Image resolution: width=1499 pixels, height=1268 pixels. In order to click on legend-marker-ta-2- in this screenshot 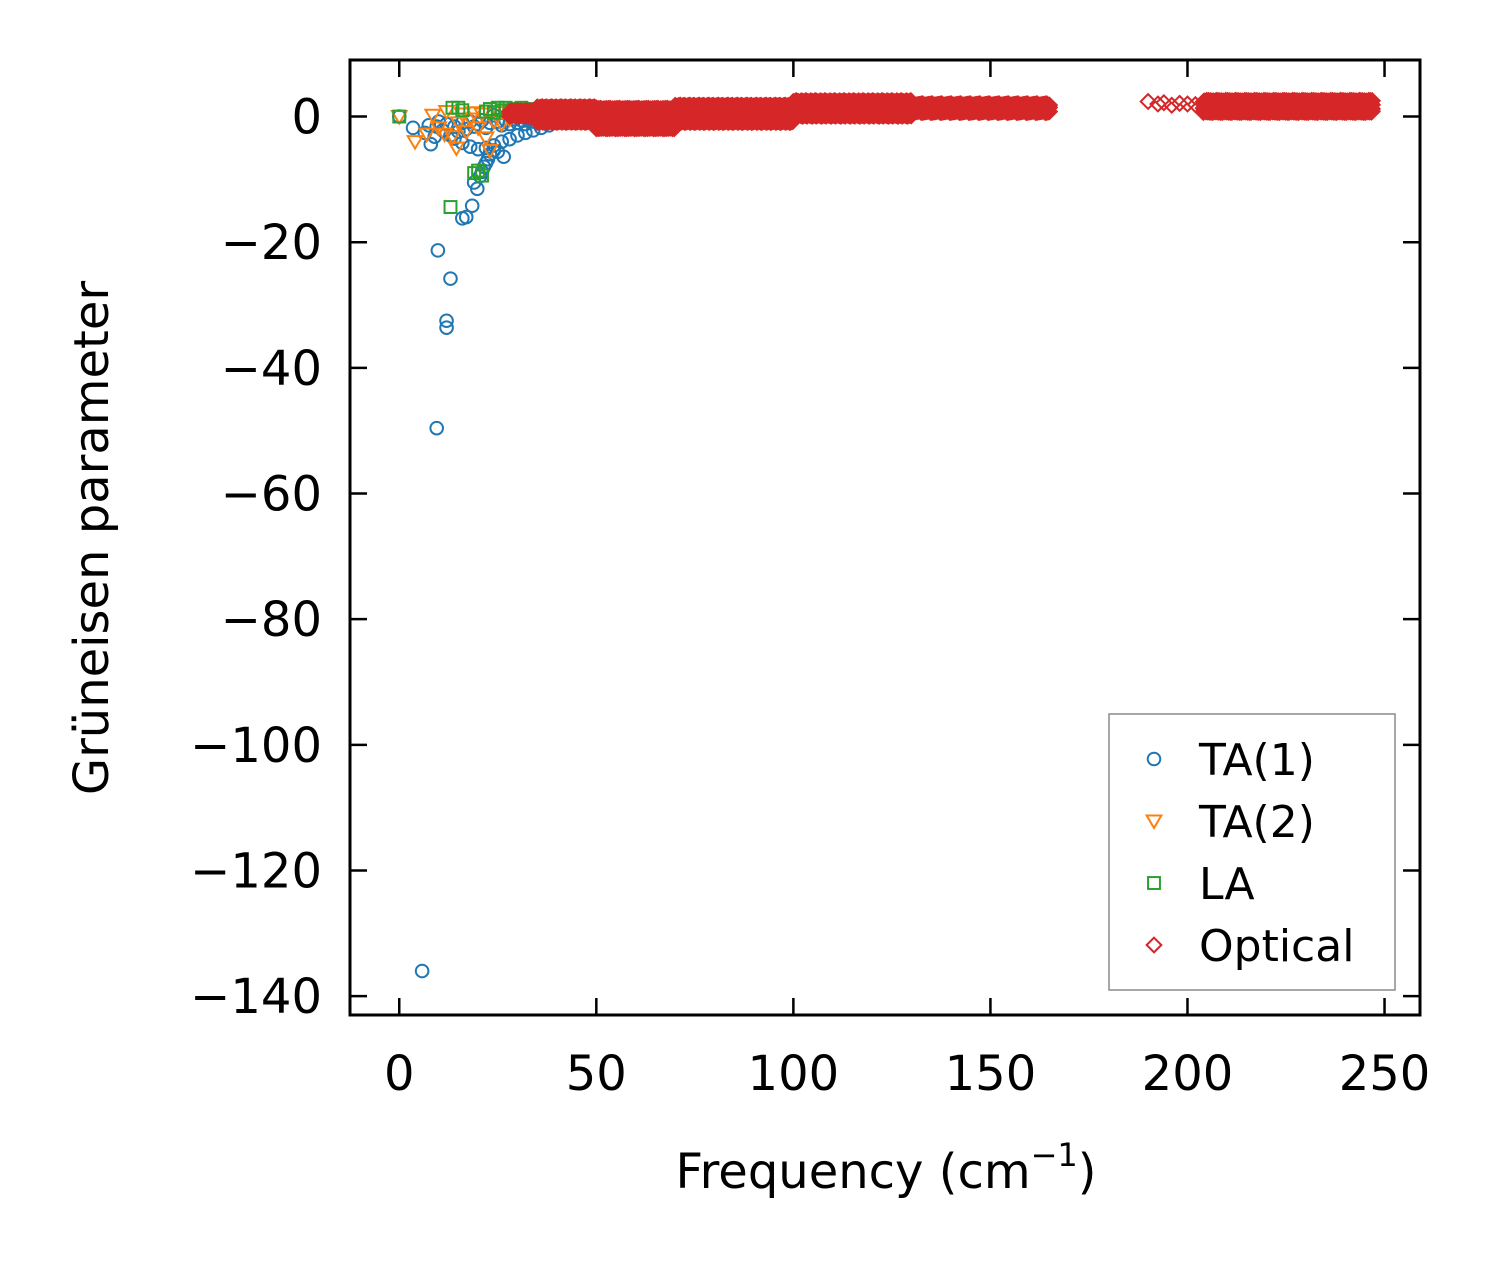, I will do `click(1154, 822)`.